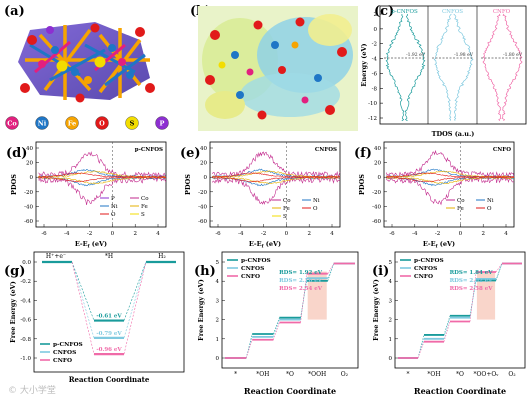 The image size is (530, 402). What do you see at coordinates (374, 45) in the screenshot?
I see `tdos-ytick-label: -2` at bounding box center [374, 45].